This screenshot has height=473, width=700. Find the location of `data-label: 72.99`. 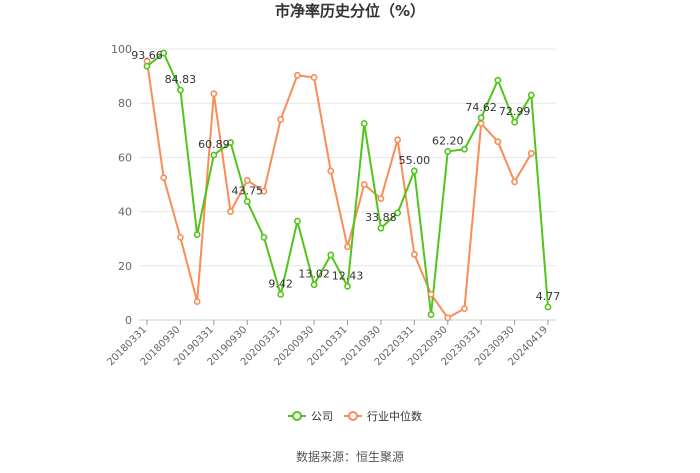

data-label: 72.99 is located at coordinates (515, 111).